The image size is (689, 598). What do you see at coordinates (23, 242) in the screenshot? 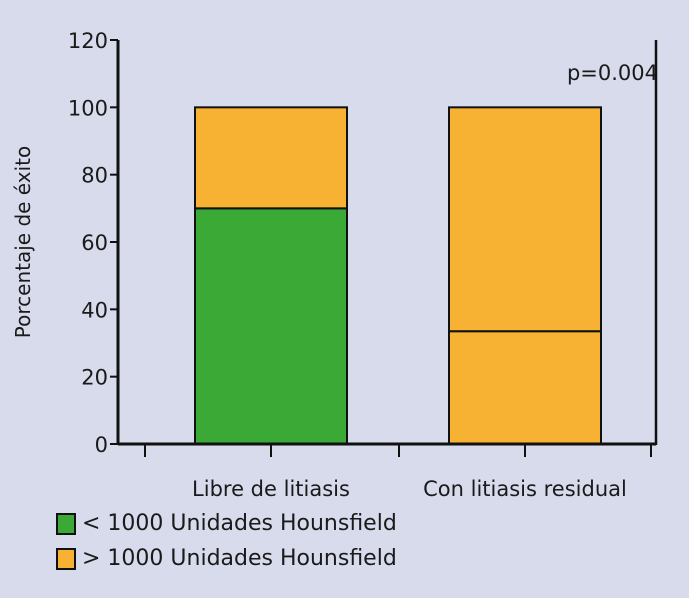
I see `y-axis-label: Porcentaje de éxito` at bounding box center [23, 242].